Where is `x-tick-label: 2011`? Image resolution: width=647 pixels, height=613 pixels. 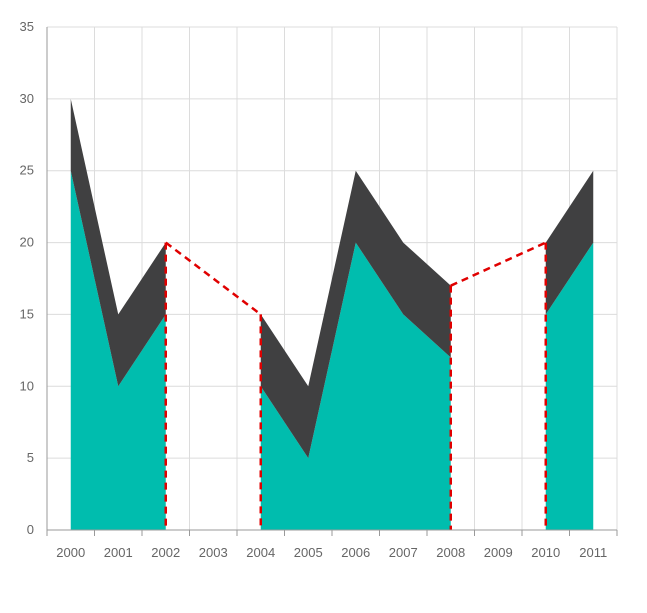
x-tick-label: 2011 is located at coordinates (593, 552).